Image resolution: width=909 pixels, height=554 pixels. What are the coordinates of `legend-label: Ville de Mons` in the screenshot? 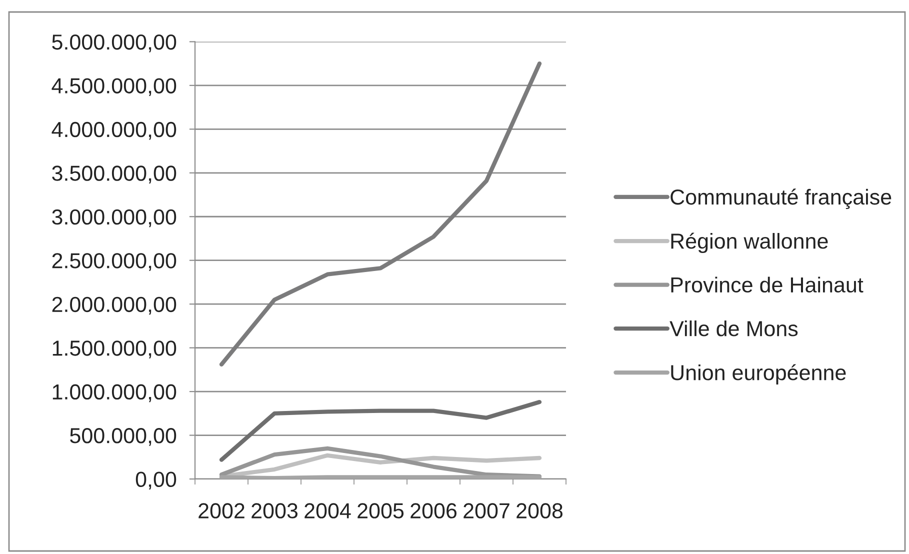 It's located at (734, 328).